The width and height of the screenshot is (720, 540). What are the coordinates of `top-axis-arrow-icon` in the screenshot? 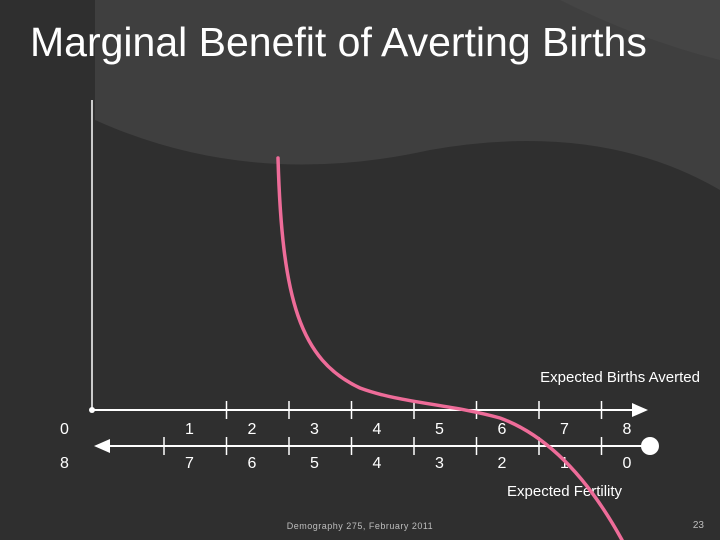 It's located at (640, 410).